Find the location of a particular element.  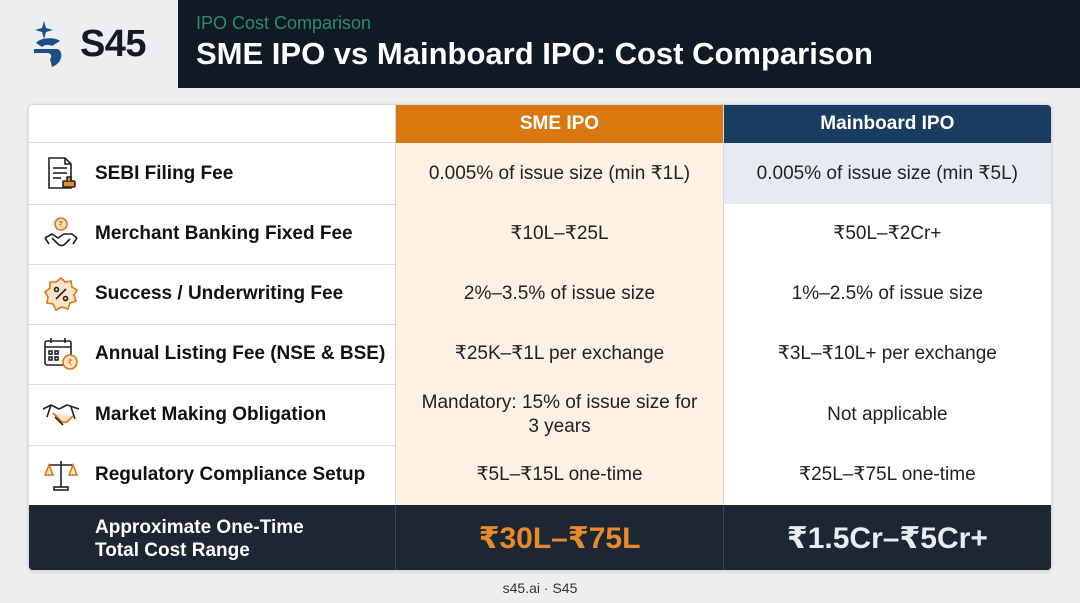

mainboard-value: ₹50L–₹2Cr+ is located at coordinates (887, 233).